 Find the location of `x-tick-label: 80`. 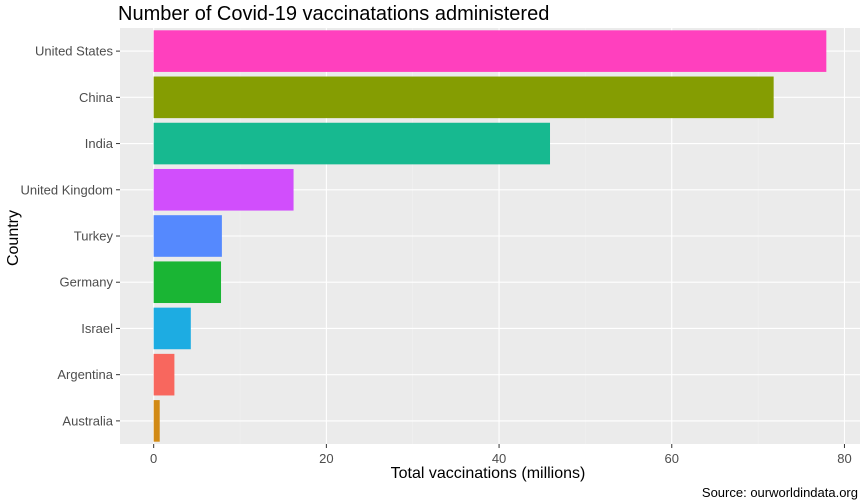

x-tick-label: 80 is located at coordinates (844, 458).